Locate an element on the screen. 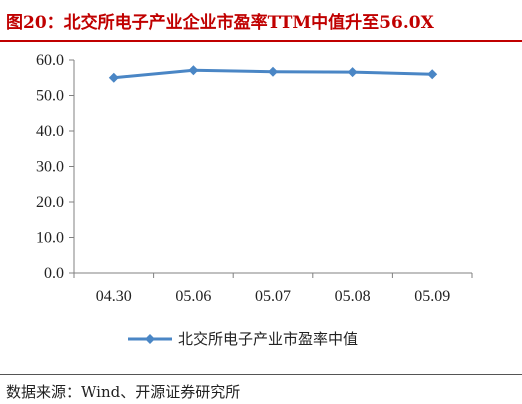 The height and width of the screenshot is (404, 522). y-tick-label: 50.0 is located at coordinates (50, 96).